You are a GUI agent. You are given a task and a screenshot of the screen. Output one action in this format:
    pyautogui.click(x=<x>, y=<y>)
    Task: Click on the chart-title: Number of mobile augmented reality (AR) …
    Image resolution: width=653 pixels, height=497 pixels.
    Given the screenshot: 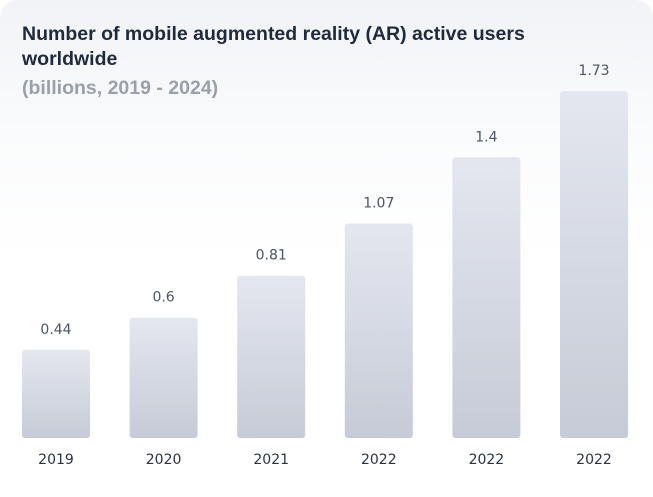 What is the action you would take?
    pyautogui.click(x=273, y=46)
    